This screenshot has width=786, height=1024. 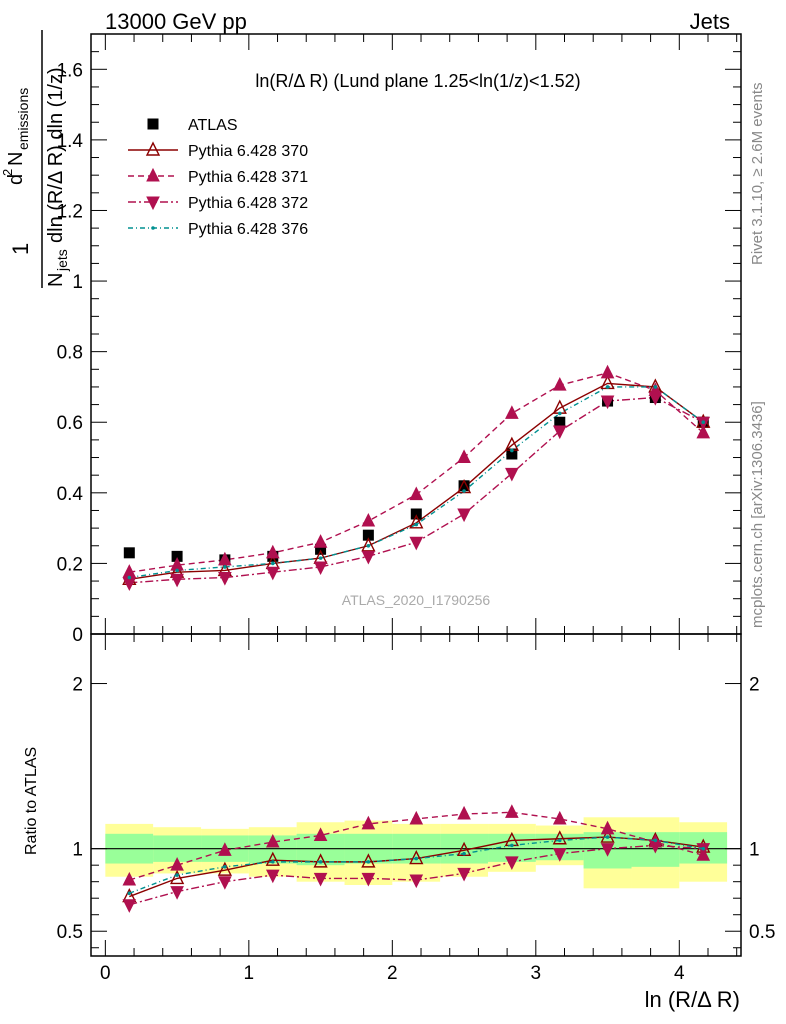 What do you see at coordinates (757, 514) in the screenshot?
I see `side-text-mcplots: mcplots.cern.ch [arXiv:1306.3436]` at bounding box center [757, 514].